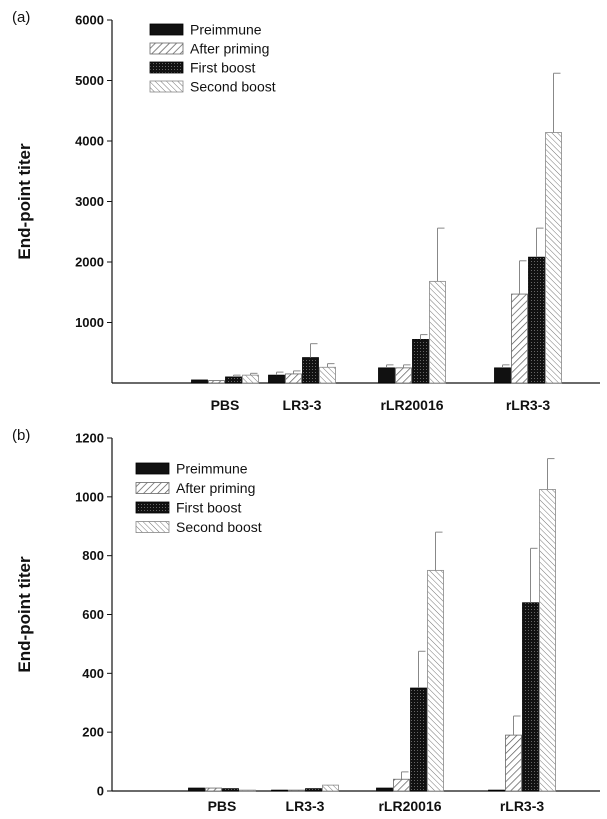  I want to click on panel-label: (a), so click(21, 17).